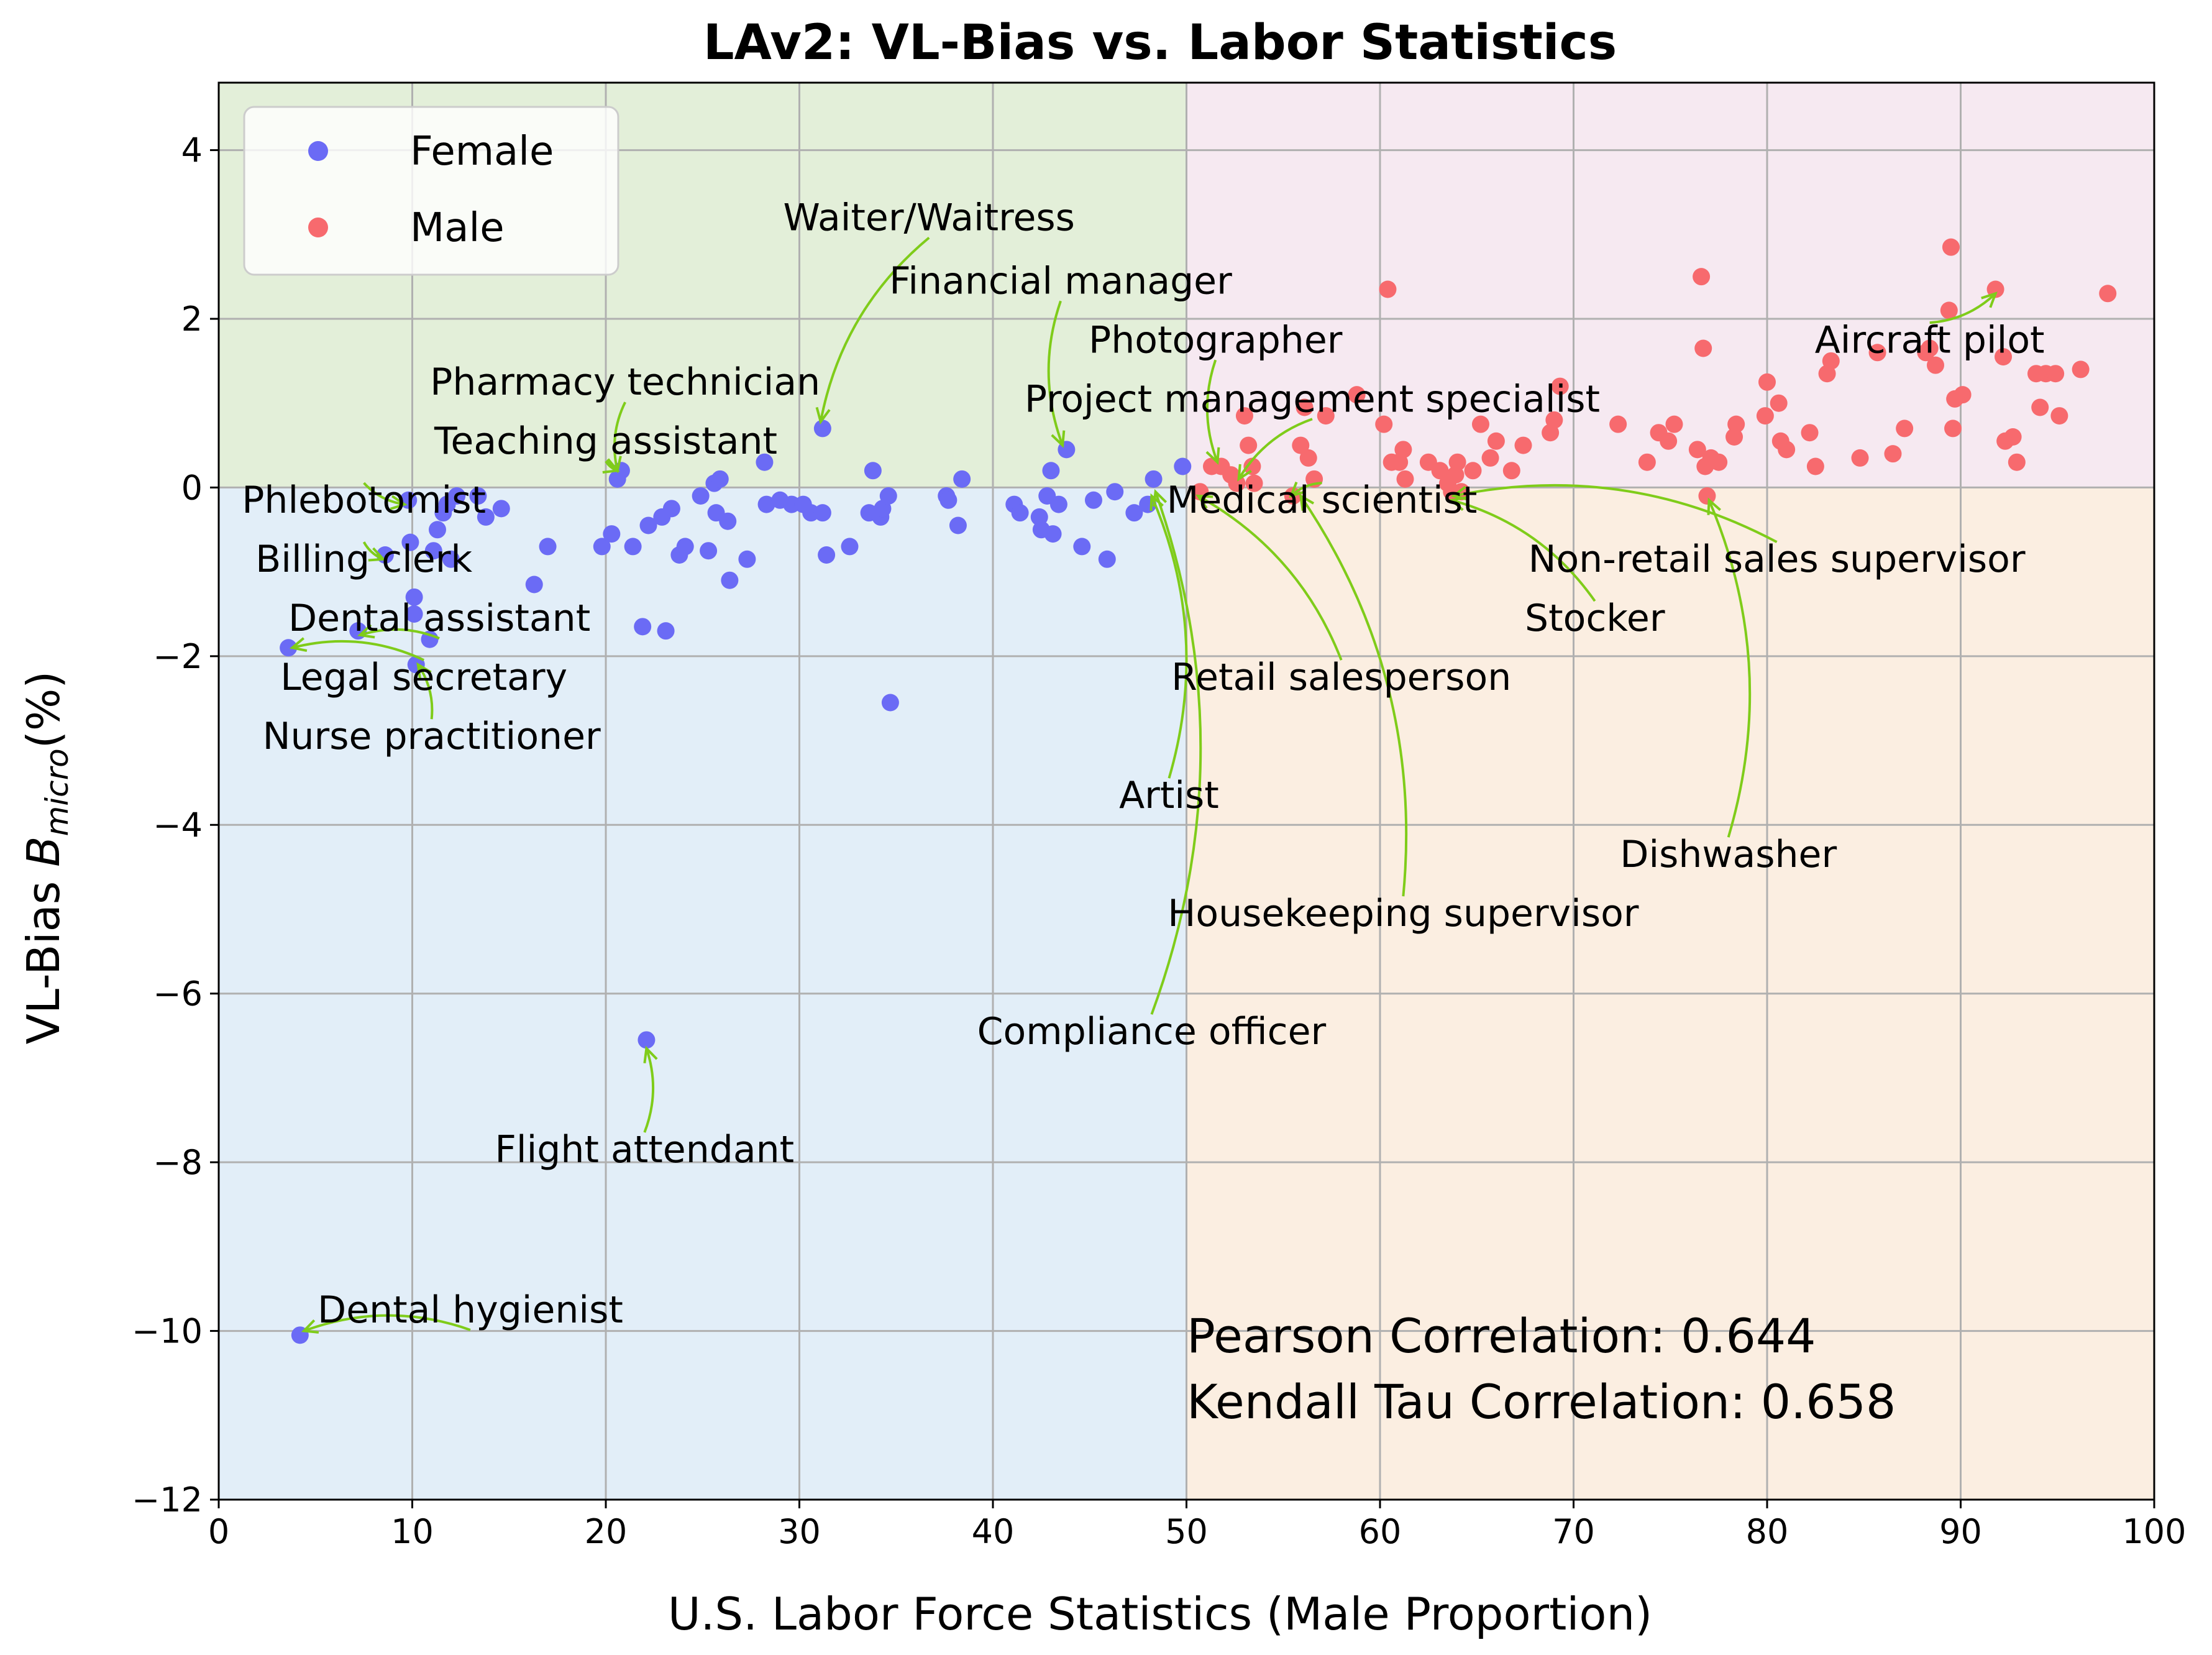 The width and height of the screenshot is (2212, 1655). Describe the element at coordinates (43, 710) in the screenshot. I see `y-axis-label-unit: (%)` at that location.